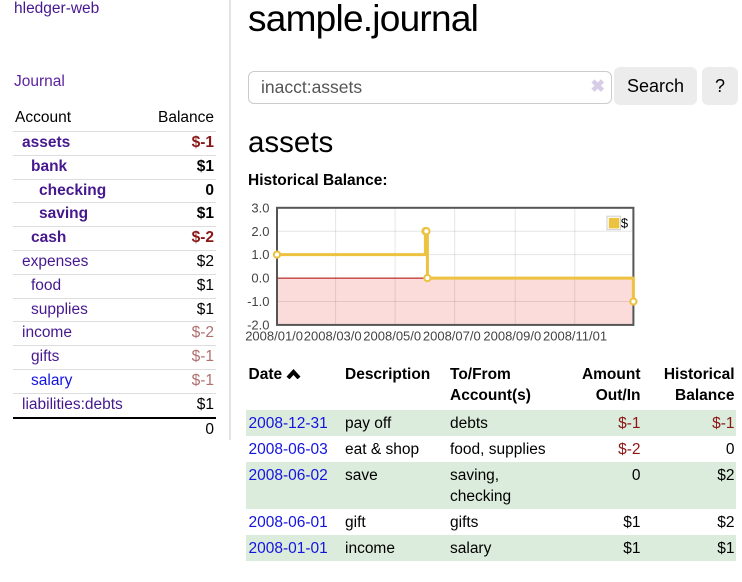  Describe the element at coordinates (392, 335) in the screenshot. I see `svg-text: 2008/05/0` at that location.